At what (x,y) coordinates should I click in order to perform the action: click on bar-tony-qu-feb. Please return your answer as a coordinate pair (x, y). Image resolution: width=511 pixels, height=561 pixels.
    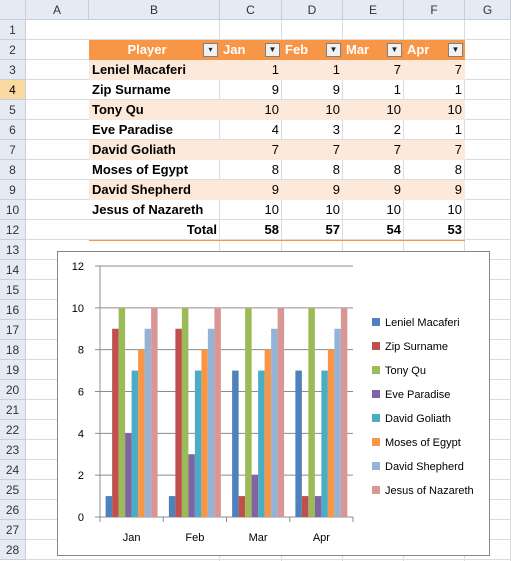
    Looking at the image, I should click on (185, 412).